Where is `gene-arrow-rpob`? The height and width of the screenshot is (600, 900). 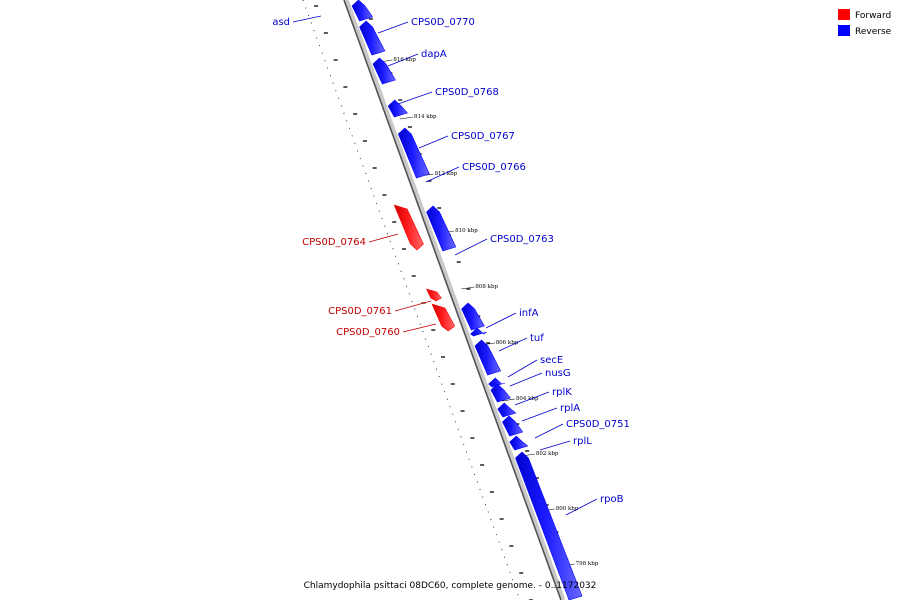
gene-arrow-rpob is located at coordinates (549, 525).